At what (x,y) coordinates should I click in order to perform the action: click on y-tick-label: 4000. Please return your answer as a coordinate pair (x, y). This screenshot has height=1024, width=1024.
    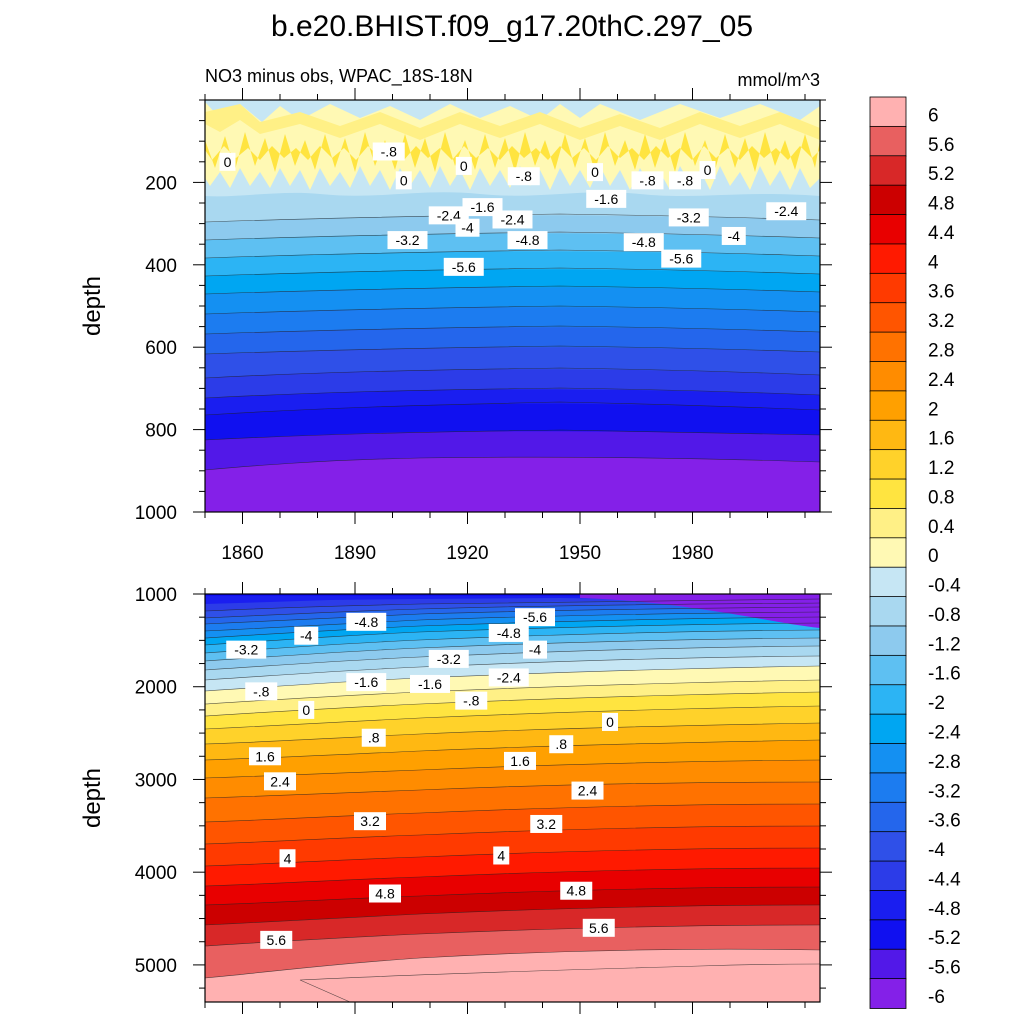
    Looking at the image, I should click on (156, 873).